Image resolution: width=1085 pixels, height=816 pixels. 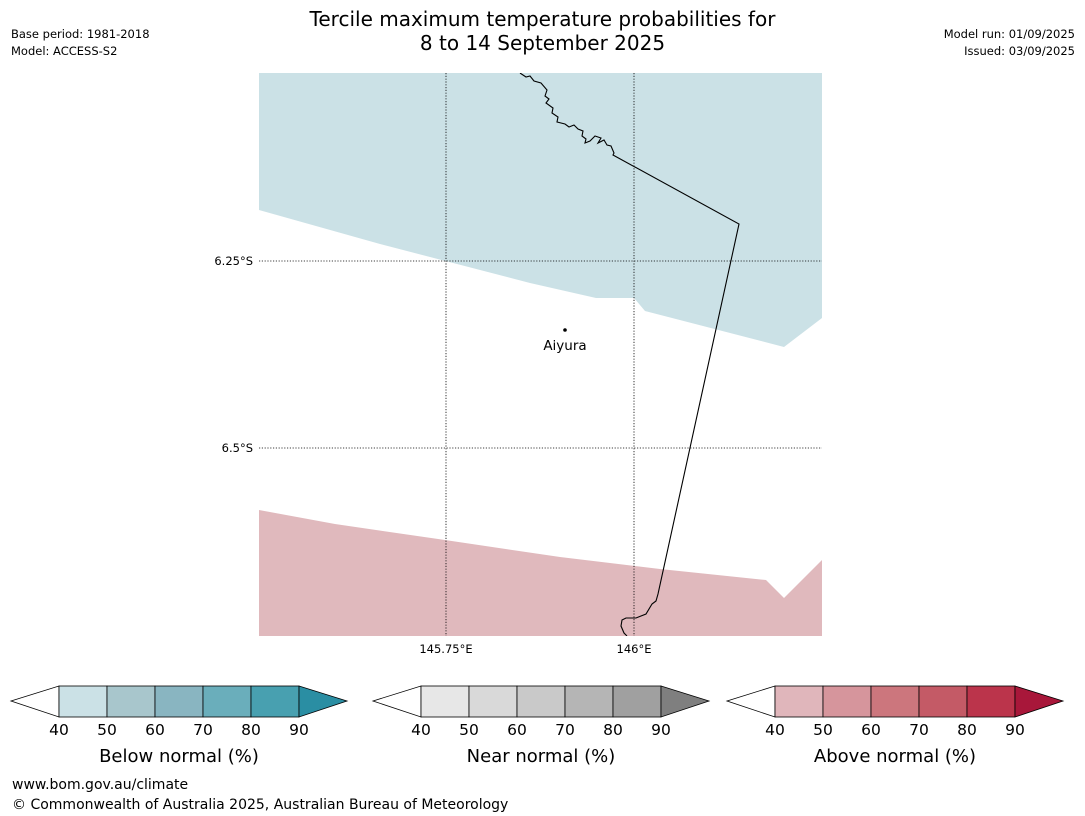 What do you see at coordinates (251, 730) in the screenshot?
I see `colorbar-below-tick-80: 80` at bounding box center [251, 730].